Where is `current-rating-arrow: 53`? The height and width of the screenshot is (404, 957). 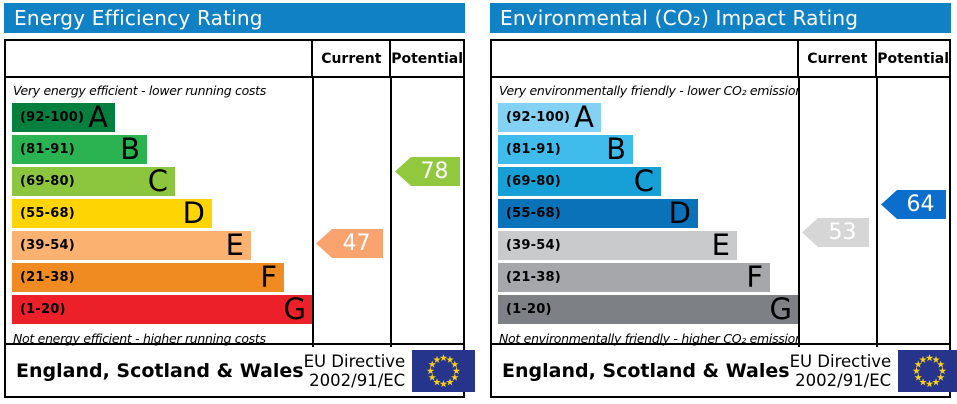
current-rating-arrow: 53 is located at coordinates (835, 232).